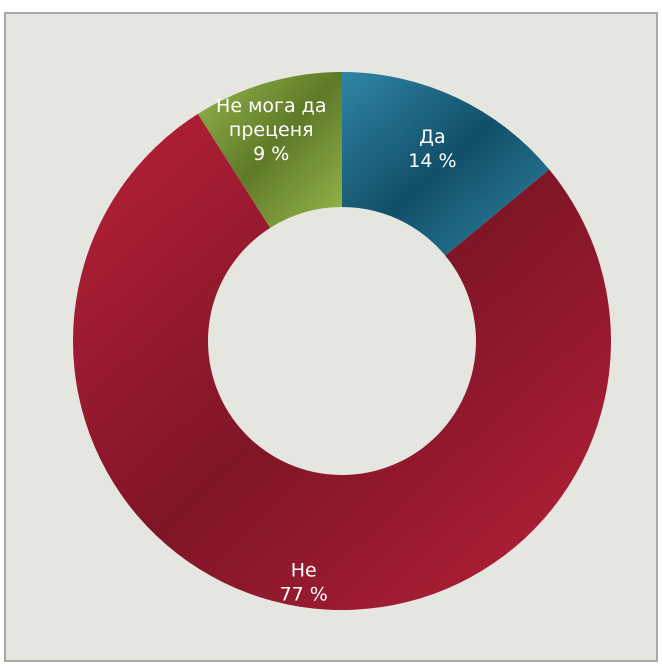  Describe the element at coordinates (271, 130) in the screenshot. I see `slice-category-label-2: преценя` at that location.